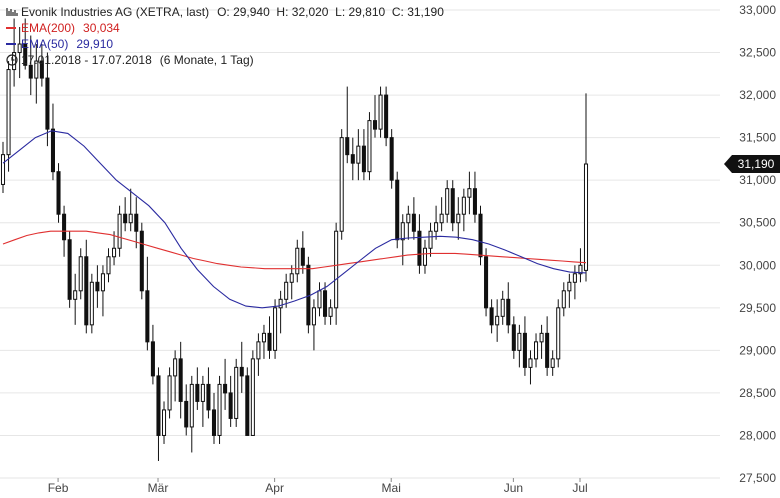 The width and height of the screenshot is (780, 498). I want to click on y-tick-label: 32,000, so click(757, 95).